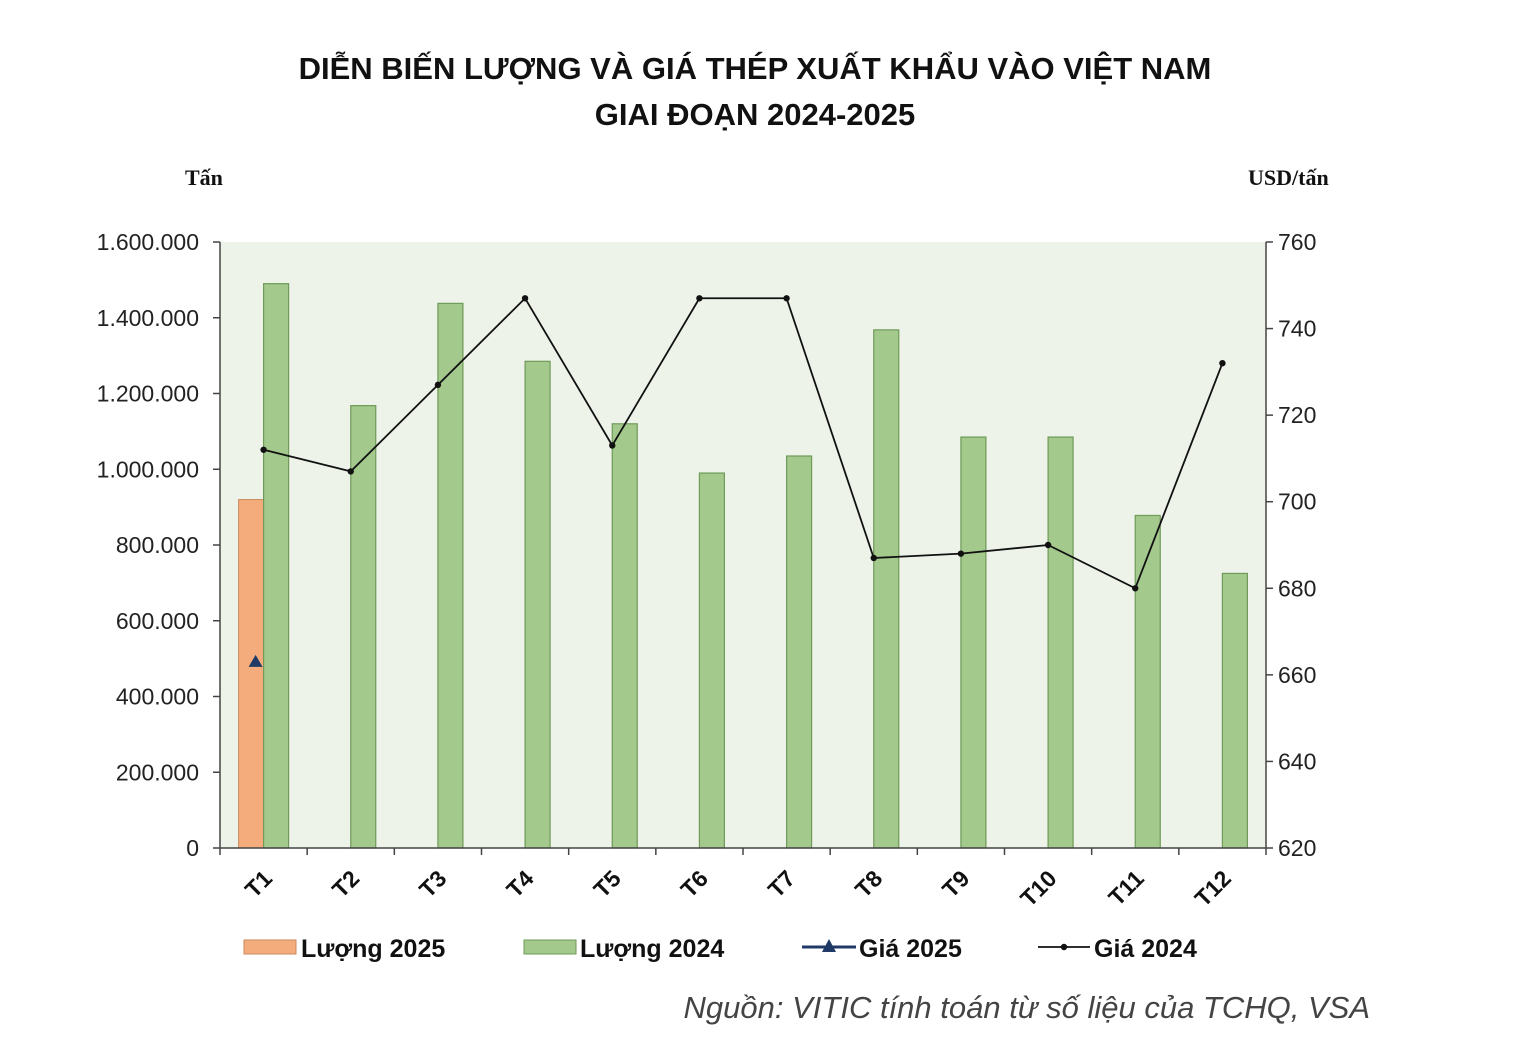 This screenshot has height=1058, width=1528. I want to click on category-label-T6: T6, so click(694, 883).